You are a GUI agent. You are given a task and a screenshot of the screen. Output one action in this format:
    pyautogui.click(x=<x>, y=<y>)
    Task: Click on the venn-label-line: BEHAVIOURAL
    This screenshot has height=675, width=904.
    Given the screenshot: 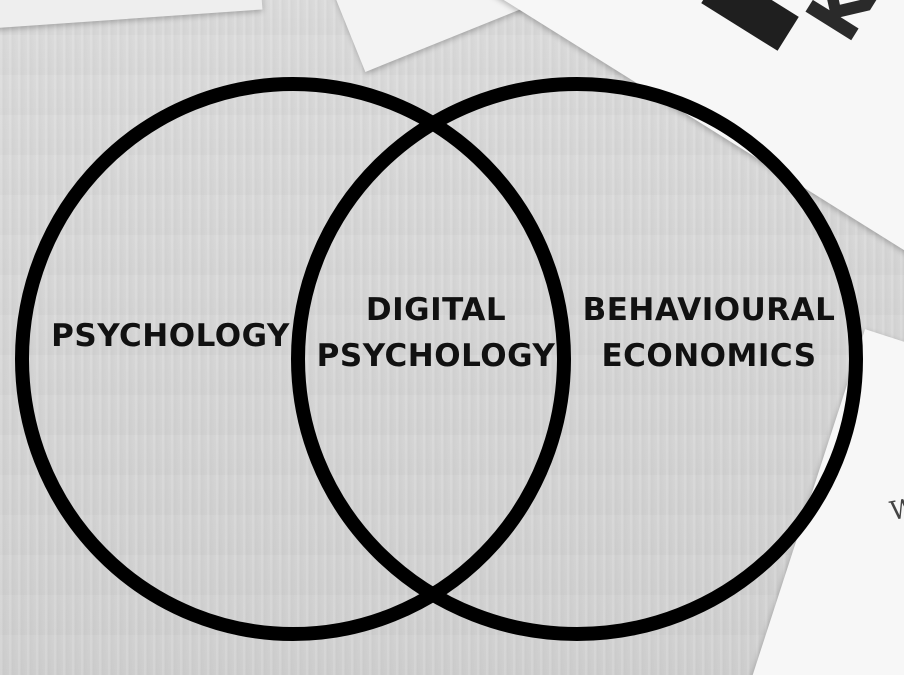 What is the action you would take?
    pyautogui.click(x=709, y=310)
    